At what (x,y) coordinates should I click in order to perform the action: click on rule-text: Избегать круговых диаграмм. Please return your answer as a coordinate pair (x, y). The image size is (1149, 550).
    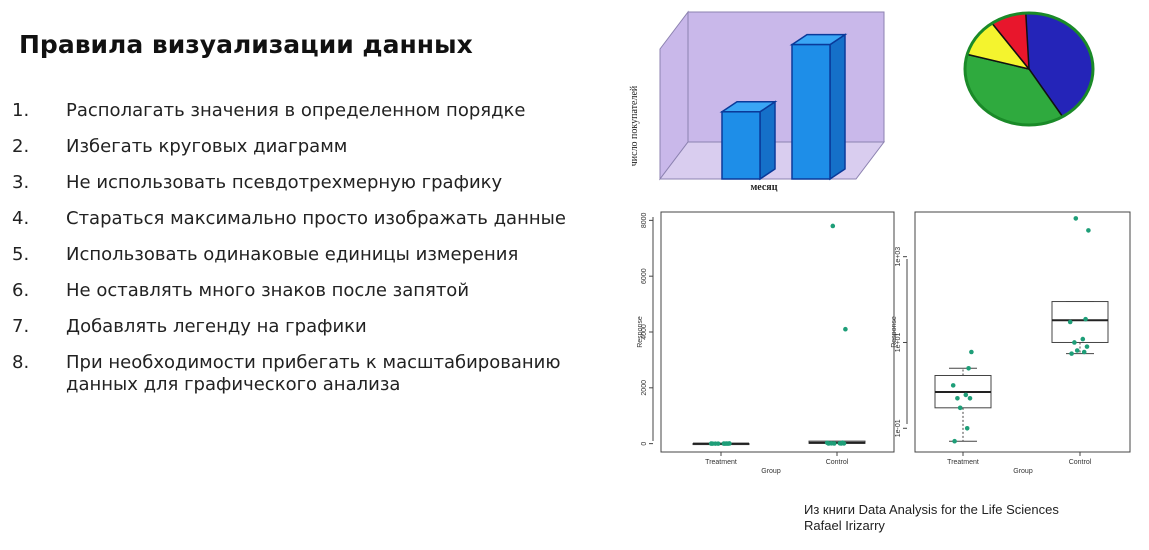
    Looking at the image, I should click on (207, 146).